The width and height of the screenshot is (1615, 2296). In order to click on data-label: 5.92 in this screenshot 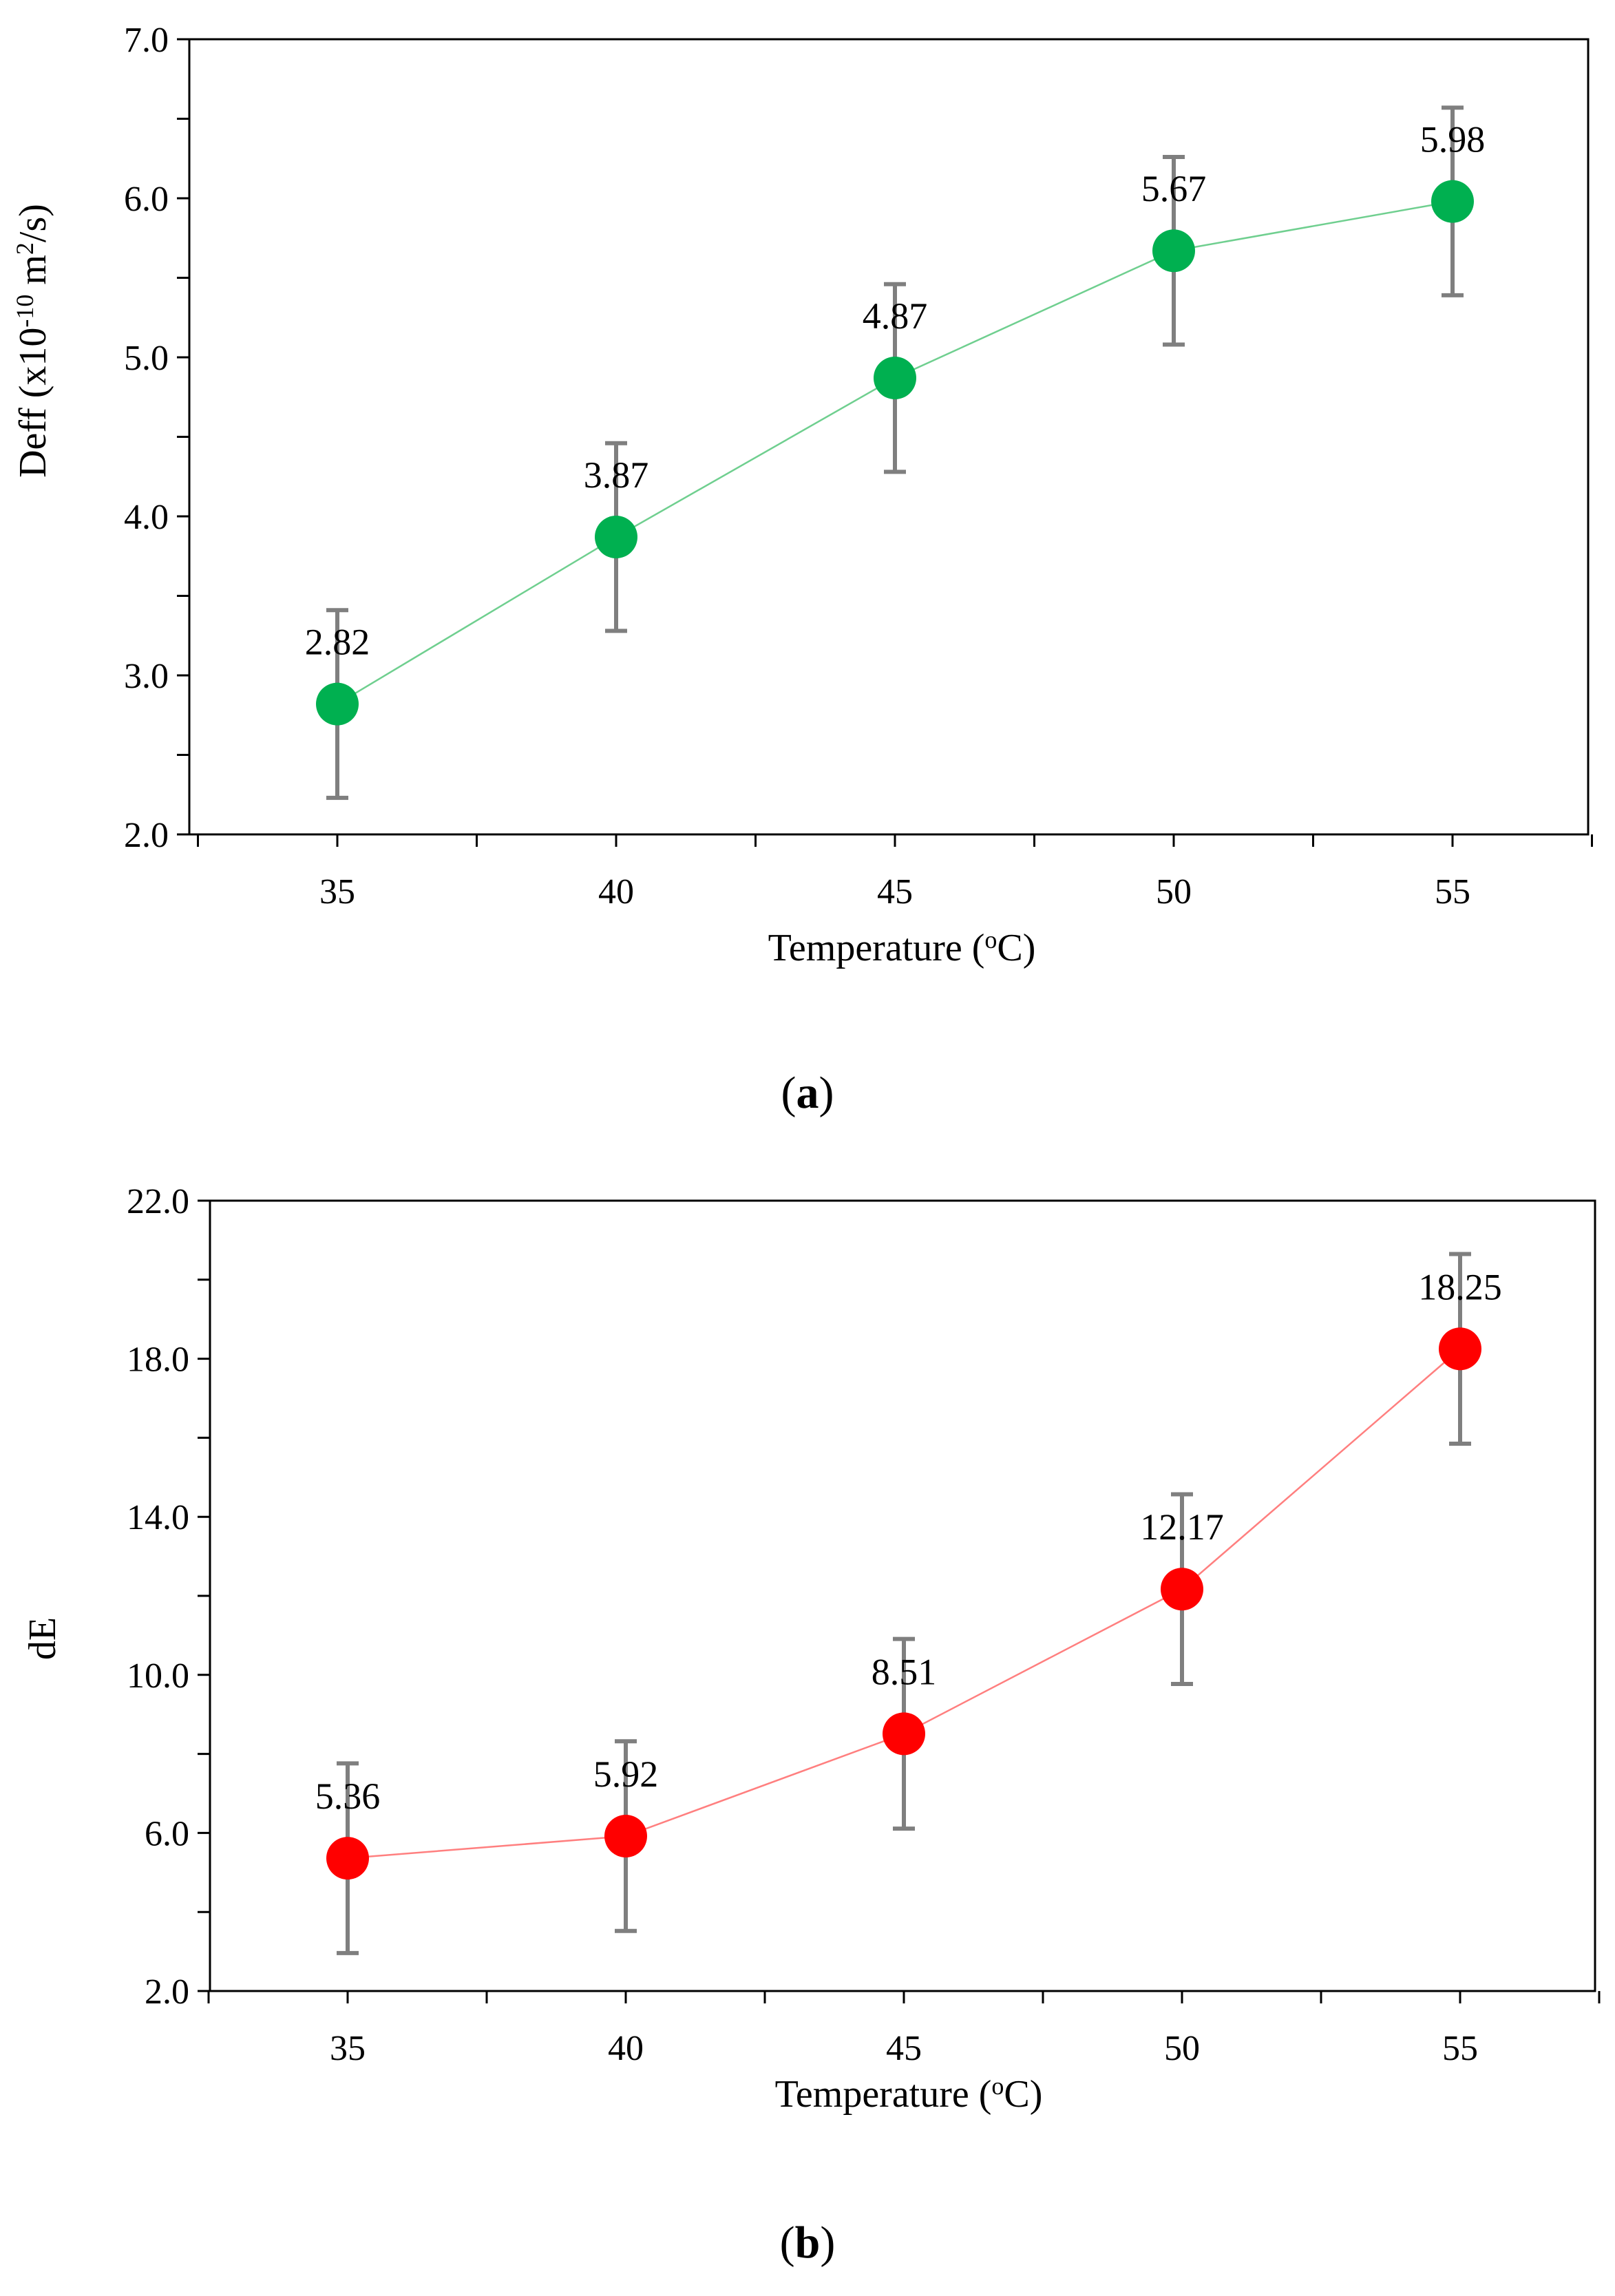, I will do `click(626, 1774)`.